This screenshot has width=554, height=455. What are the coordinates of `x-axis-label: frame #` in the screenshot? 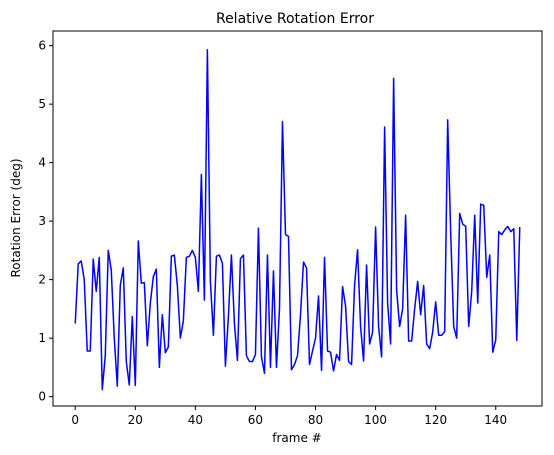 It's located at (296, 438).